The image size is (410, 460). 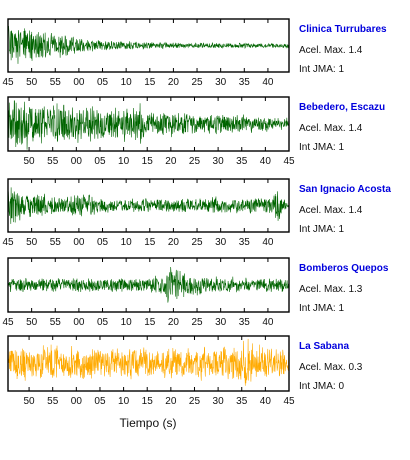 I want to click on int-jma-value: Int JMA: 0, so click(x=321, y=386).